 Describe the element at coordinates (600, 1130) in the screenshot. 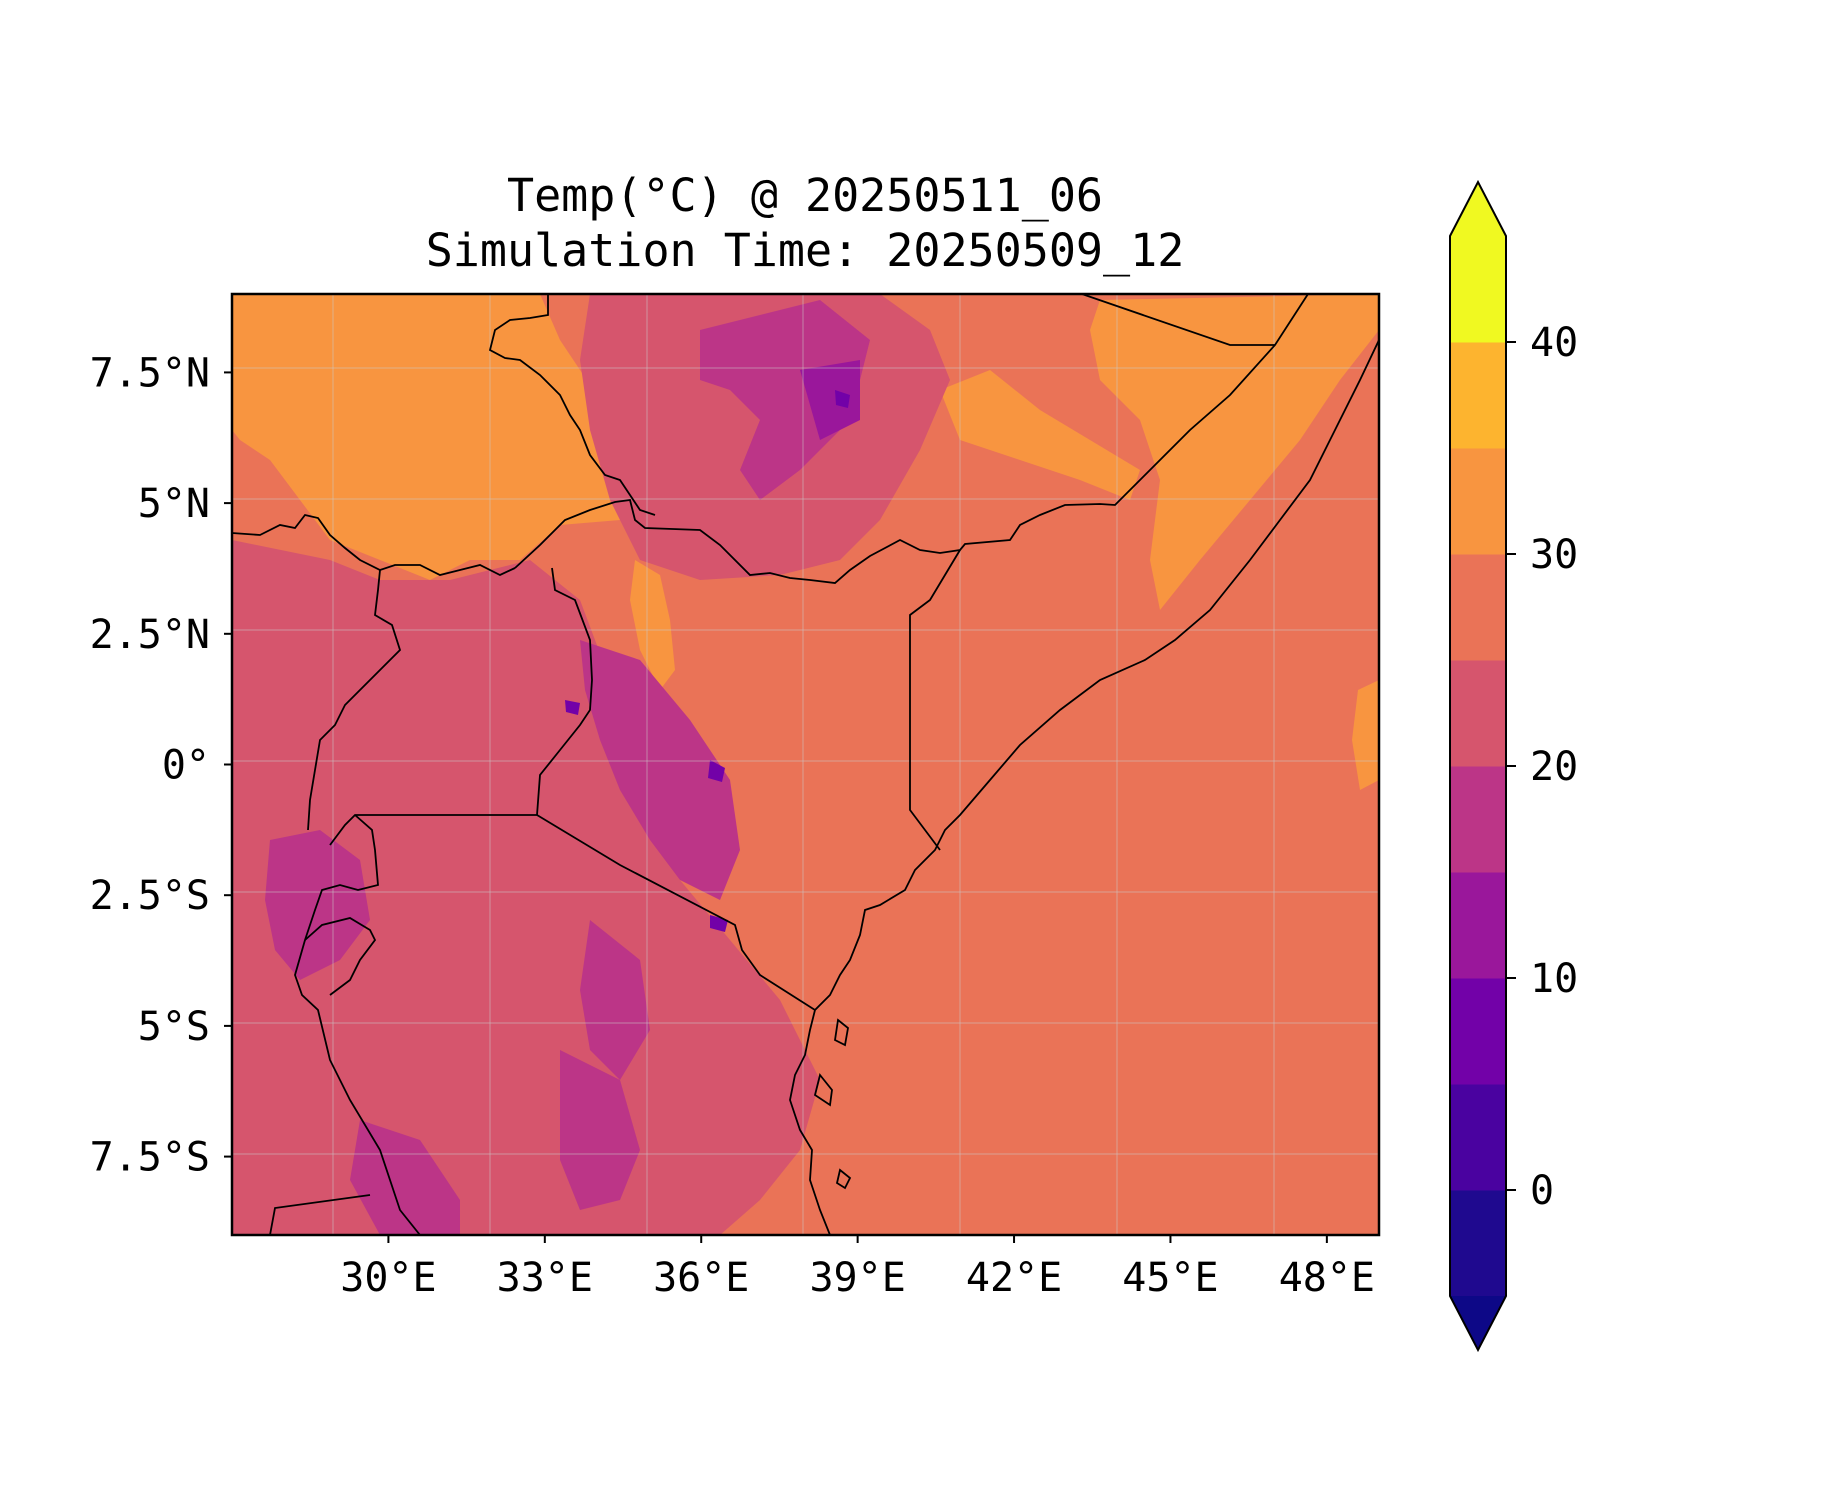

I see `cold-region-tanzania` at that location.